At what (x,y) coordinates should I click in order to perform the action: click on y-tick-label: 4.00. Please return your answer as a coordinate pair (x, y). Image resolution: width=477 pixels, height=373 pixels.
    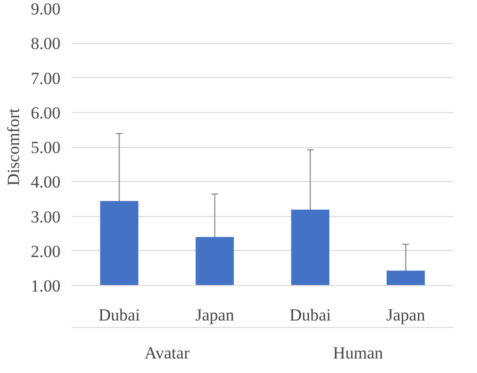
    Looking at the image, I should click on (45, 182).